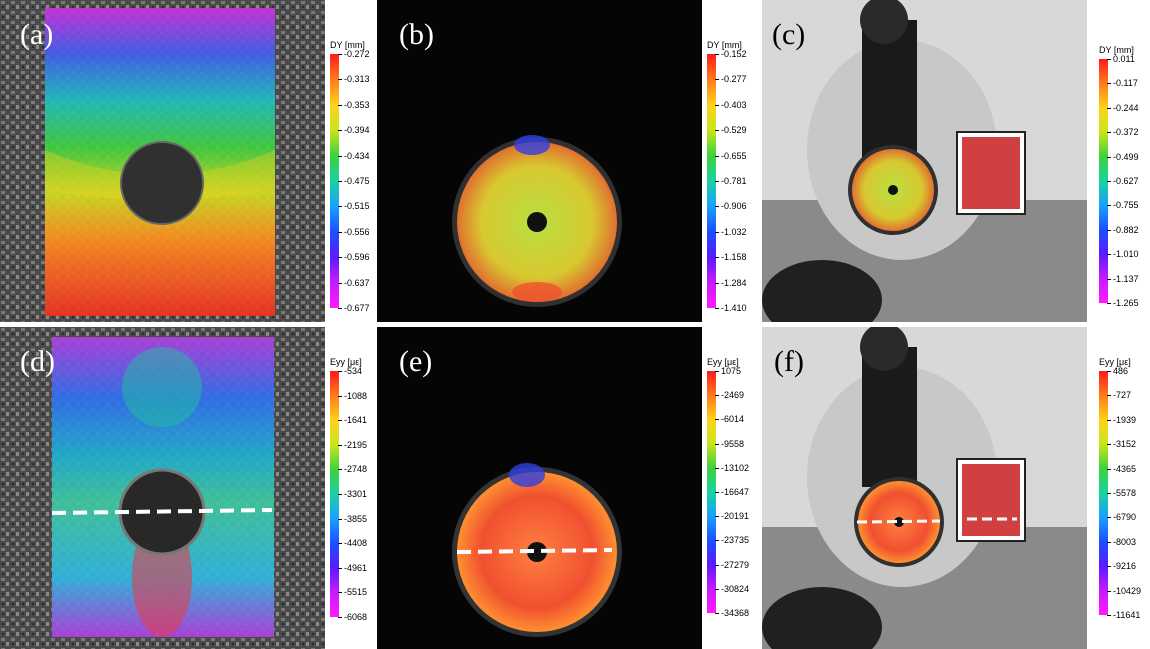 Image resolution: width=1150 pixels, height=649 pixels. I want to click on colorbar-tick: -1.410, so click(731, 308).